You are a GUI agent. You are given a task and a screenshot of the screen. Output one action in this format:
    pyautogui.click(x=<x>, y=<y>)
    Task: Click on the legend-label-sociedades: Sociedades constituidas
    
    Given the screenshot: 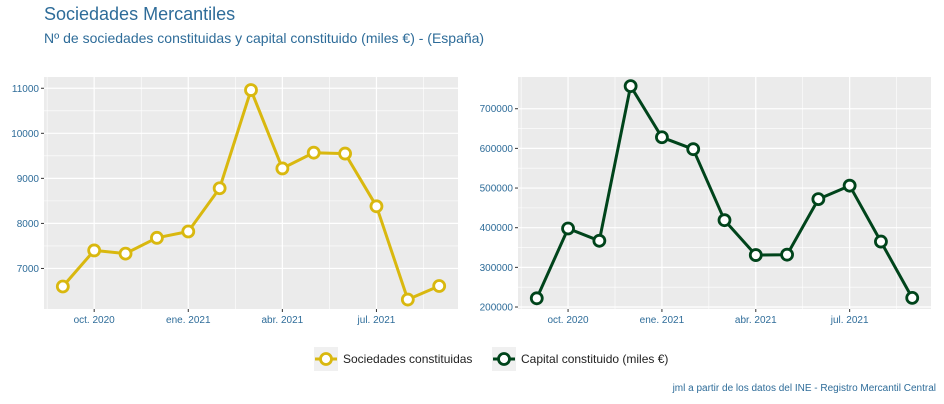 What is the action you would take?
    pyautogui.click(x=407, y=359)
    